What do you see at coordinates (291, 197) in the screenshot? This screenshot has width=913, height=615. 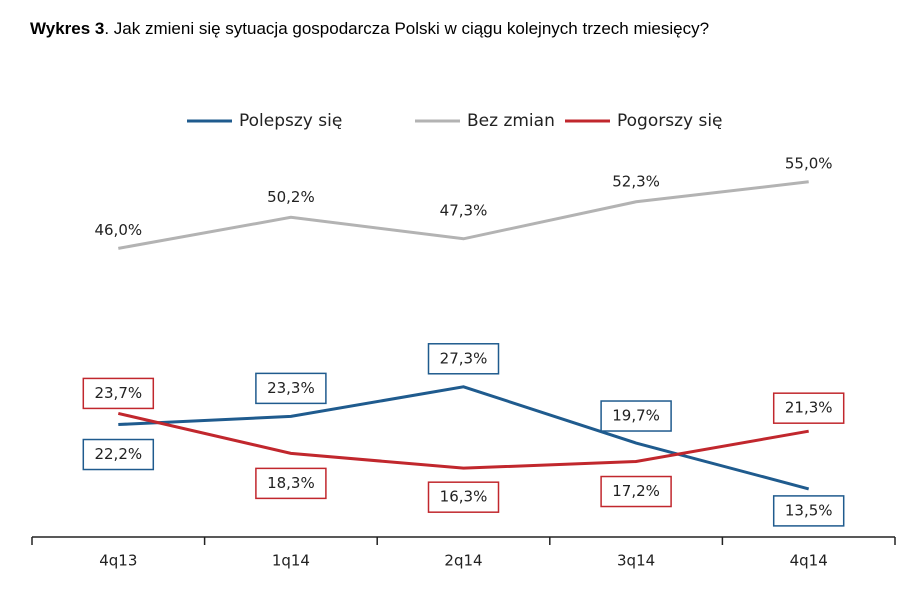 I see `value-label: 50,2%` at bounding box center [291, 197].